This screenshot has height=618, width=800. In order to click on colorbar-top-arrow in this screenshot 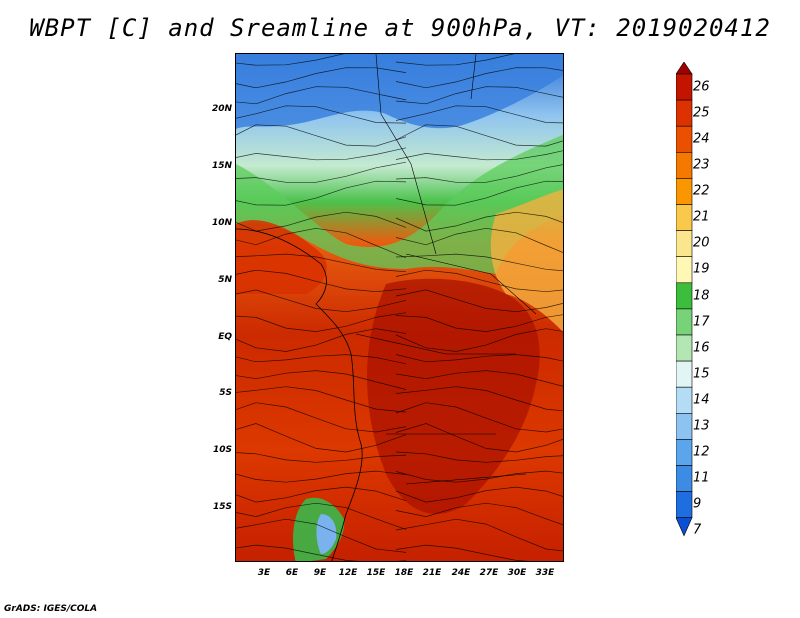, I will do `click(684, 68)`.